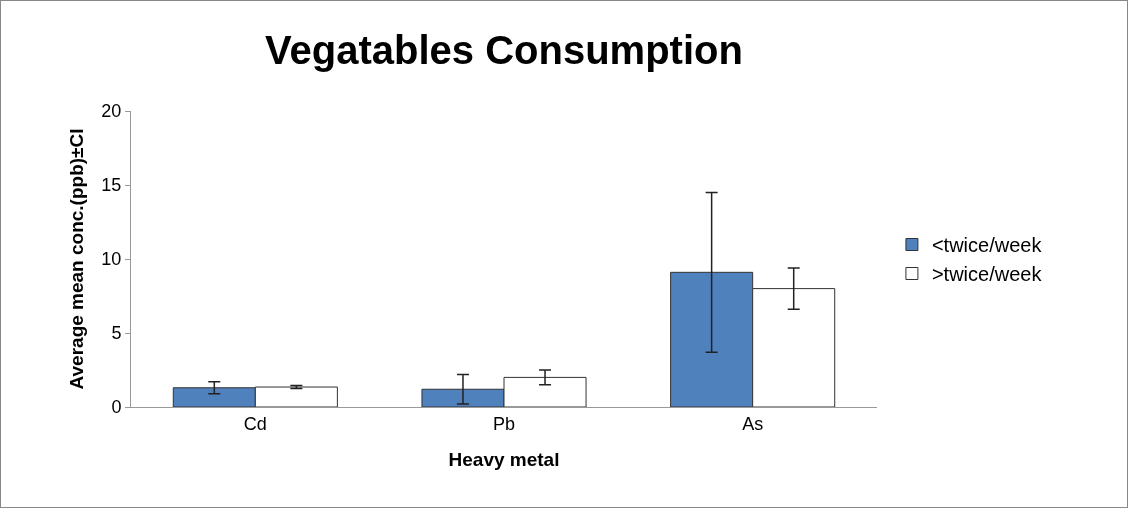  Describe the element at coordinates (111, 185) in the screenshot. I see `y-tick-label: 15` at that location.